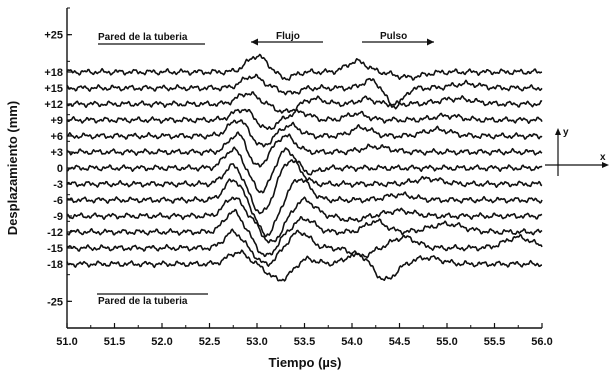  I want to click on wall-top-label: Pared de la tuberia, so click(143, 37).